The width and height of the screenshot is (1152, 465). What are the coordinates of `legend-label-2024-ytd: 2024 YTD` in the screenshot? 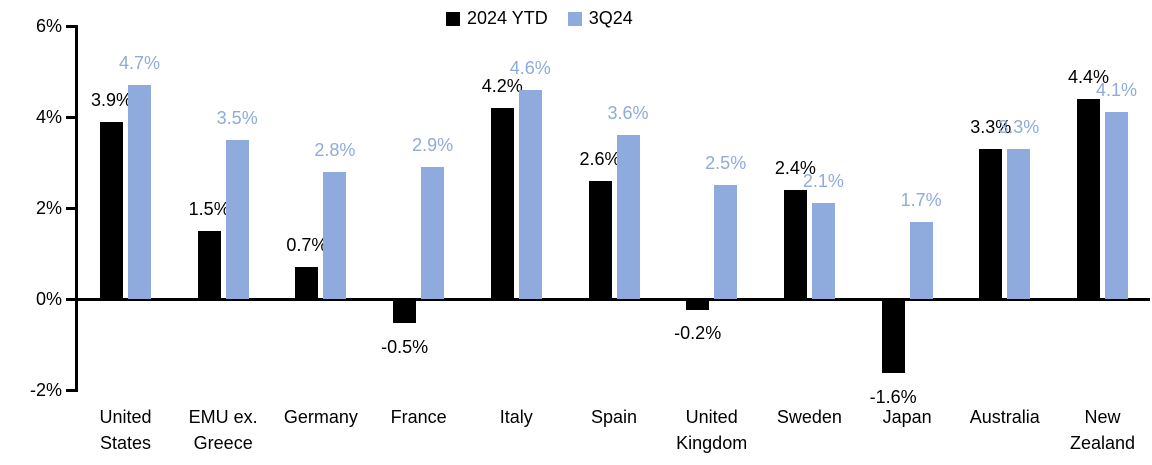 It's located at (507, 18).